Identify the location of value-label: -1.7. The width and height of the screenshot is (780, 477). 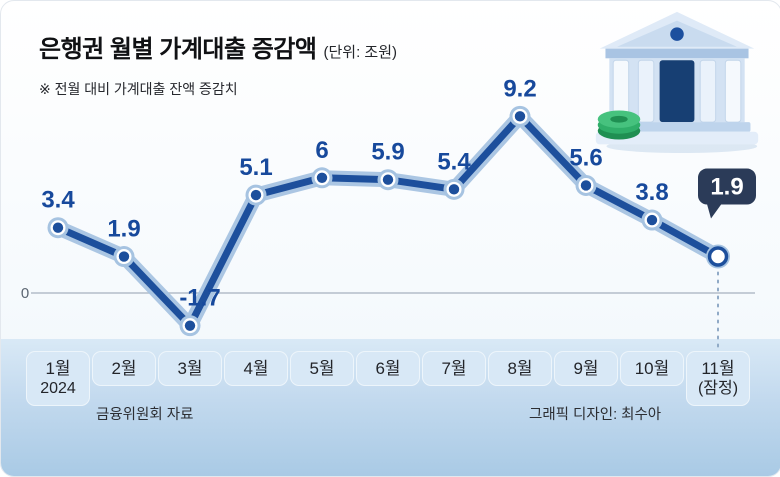
(199, 298).